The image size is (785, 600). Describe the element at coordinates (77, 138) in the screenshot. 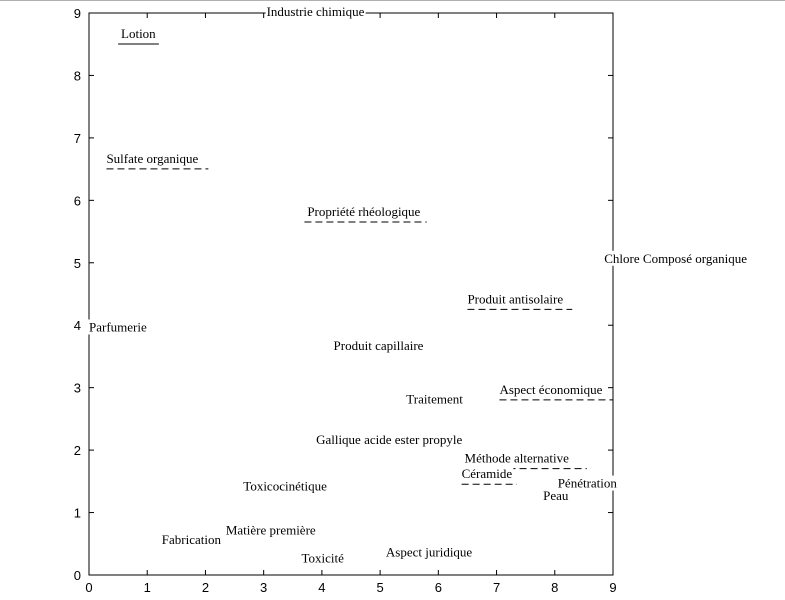

I see `y-tick-label: 7` at that location.